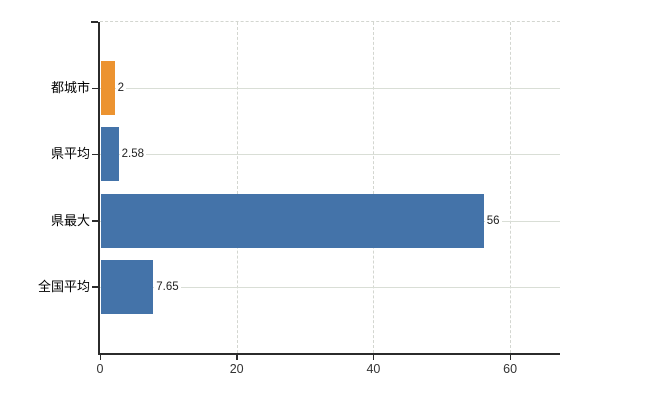 Image resolution: width=650 pixels, height=400 pixels. Describe the element at coordinates (330, 21) in the screenshot. I see `plot-top-border` at that location.